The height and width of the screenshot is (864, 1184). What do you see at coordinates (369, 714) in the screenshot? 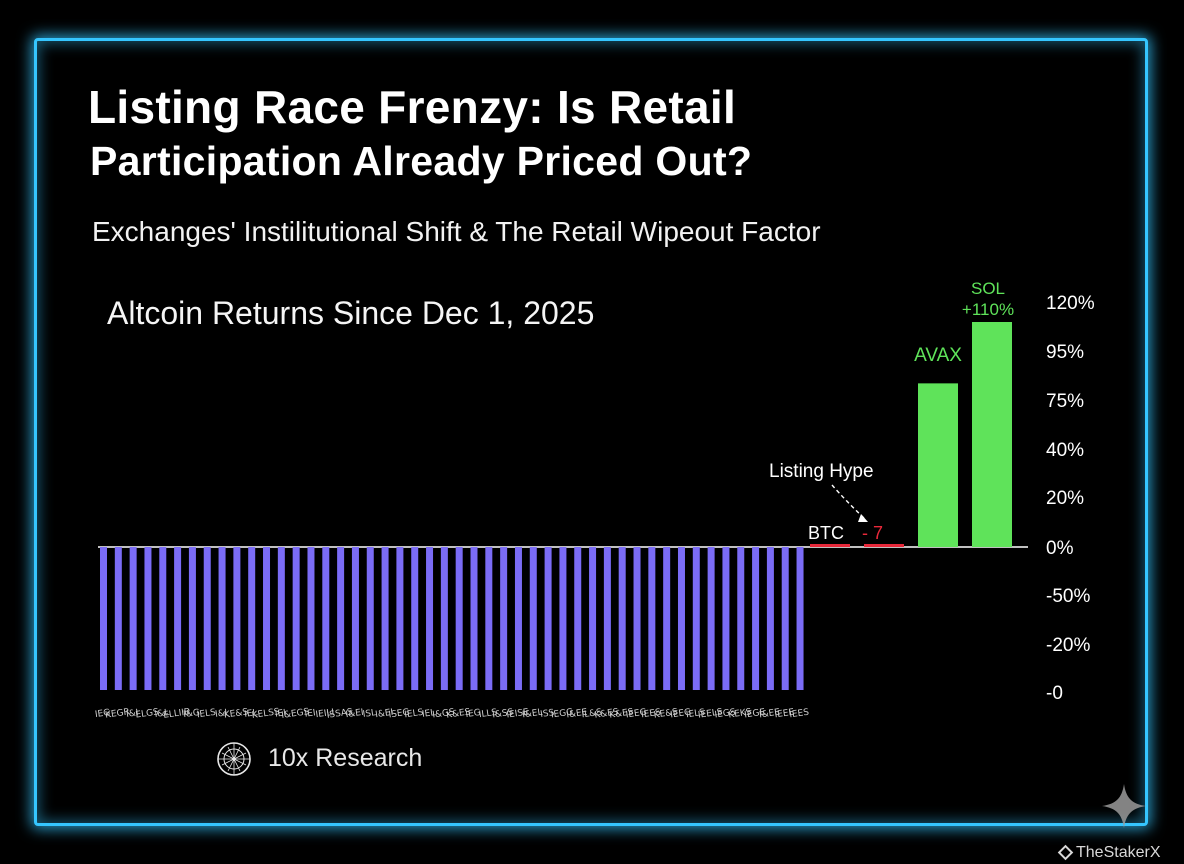
I see `x-tick-label: ISL` at bounding box center [369, 714].